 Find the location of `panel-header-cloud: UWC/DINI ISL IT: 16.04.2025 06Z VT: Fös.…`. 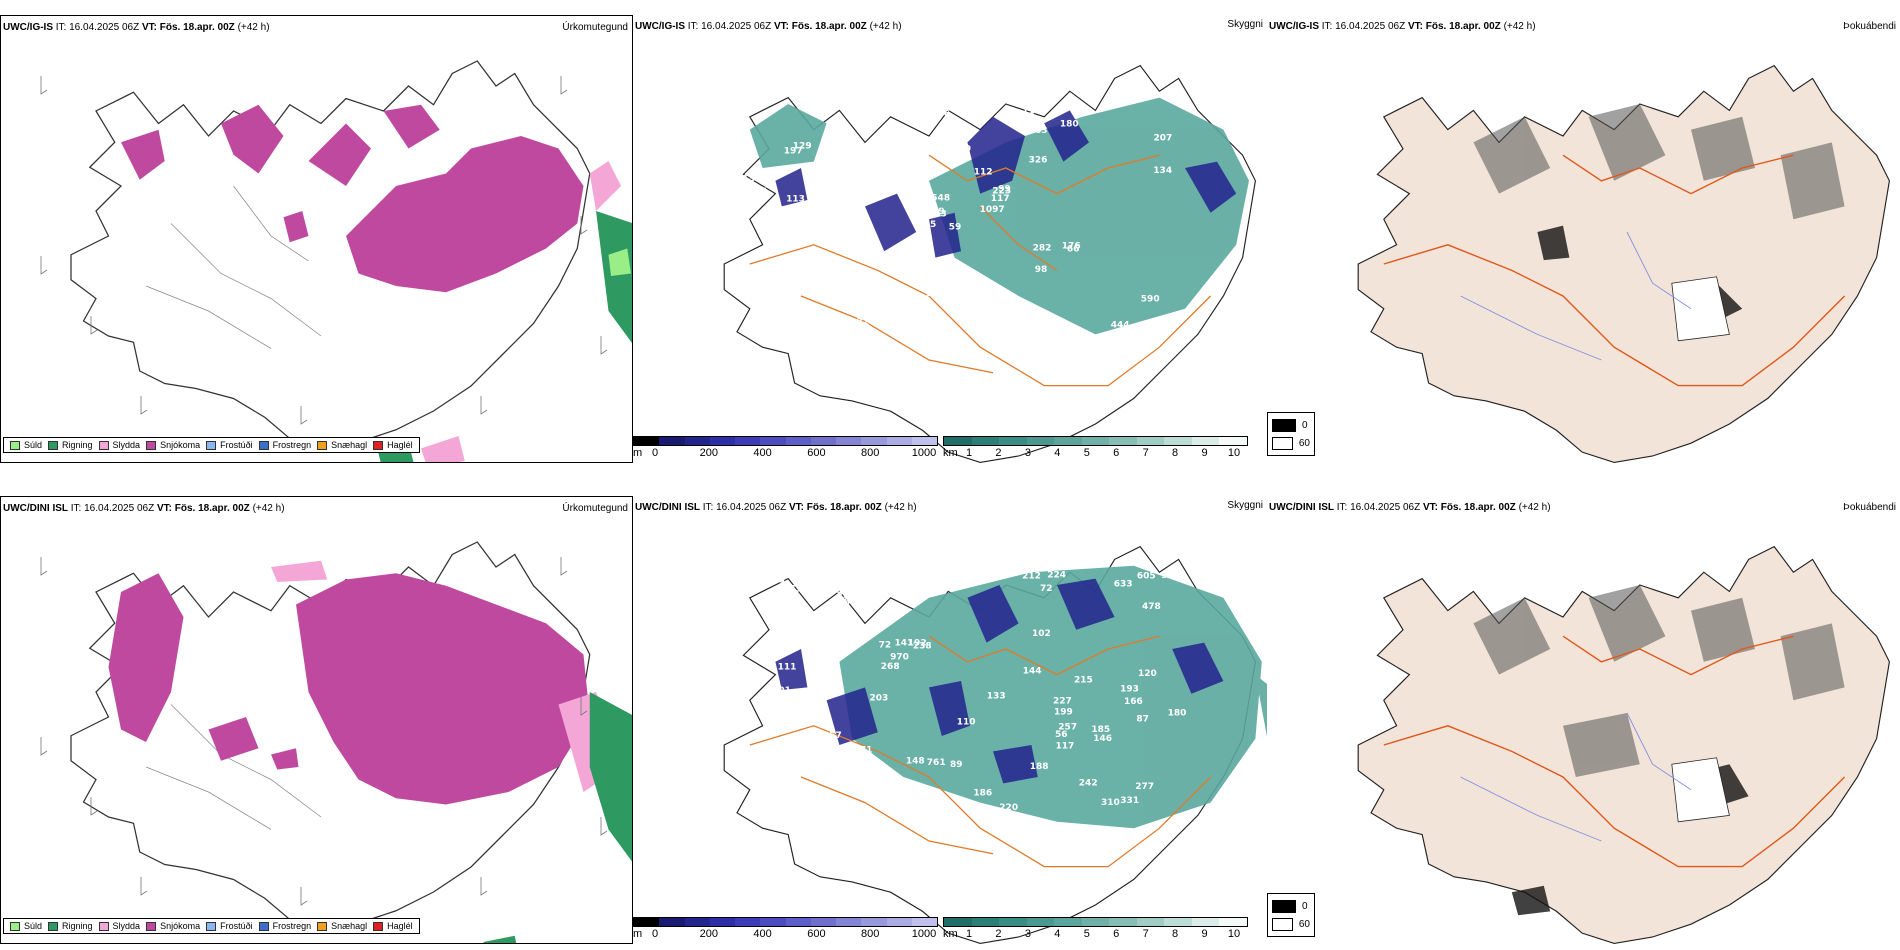

panel-header-cloud: UWC/DINI ISL IT: 16.04.2025 06Z VT: Fös.… is located at coordinates (776, 508).